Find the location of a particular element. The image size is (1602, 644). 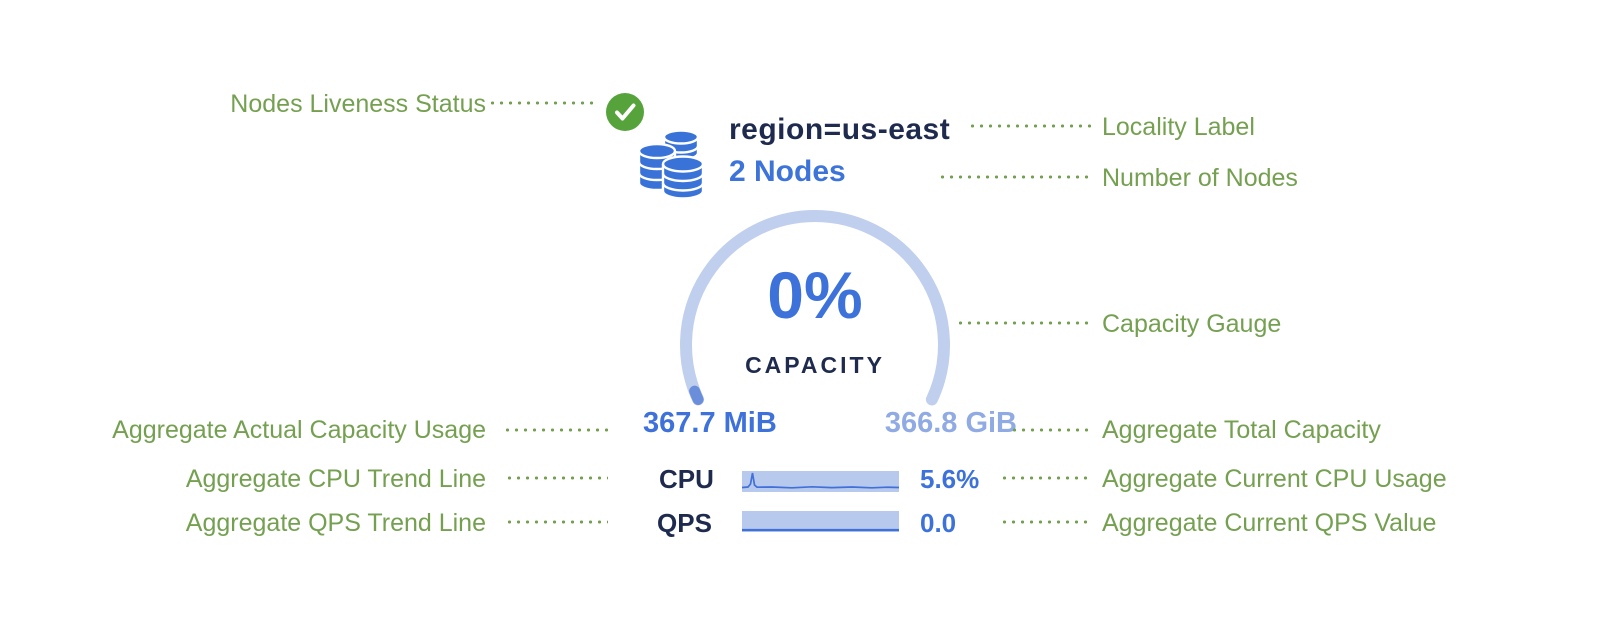

annotation-locality-label: Locality Label is located at coordinates (1178, 127).